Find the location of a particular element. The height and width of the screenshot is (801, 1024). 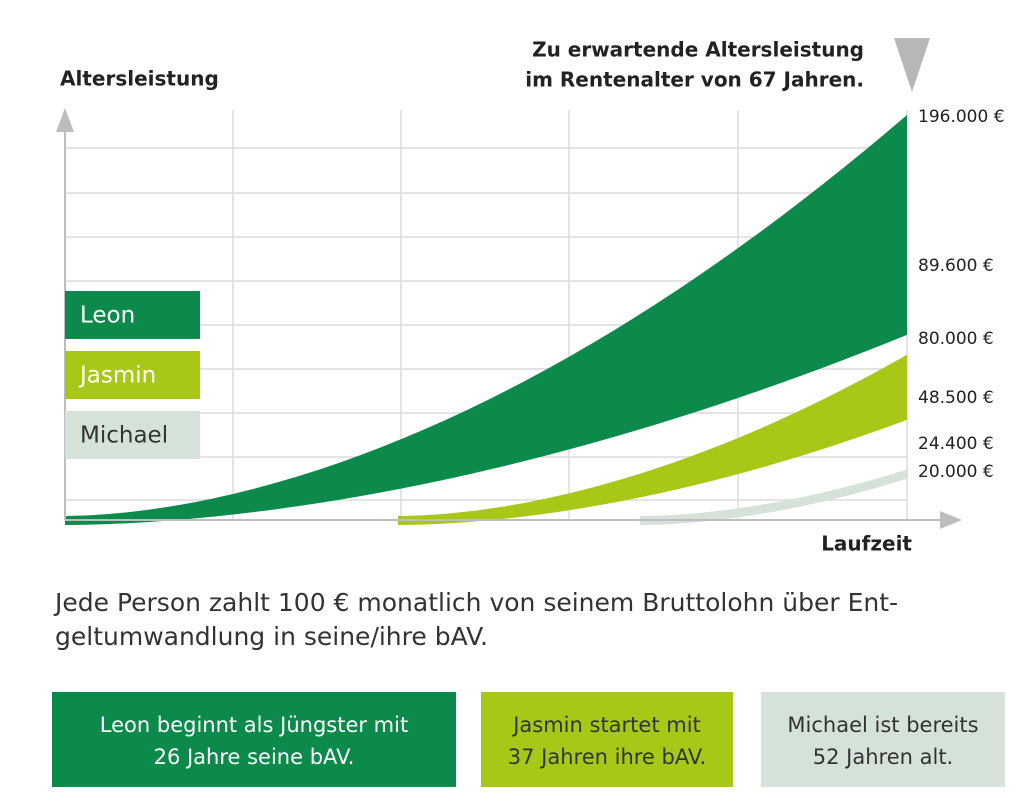

value-label: 20.000 € is located at coordinates (956, 472).